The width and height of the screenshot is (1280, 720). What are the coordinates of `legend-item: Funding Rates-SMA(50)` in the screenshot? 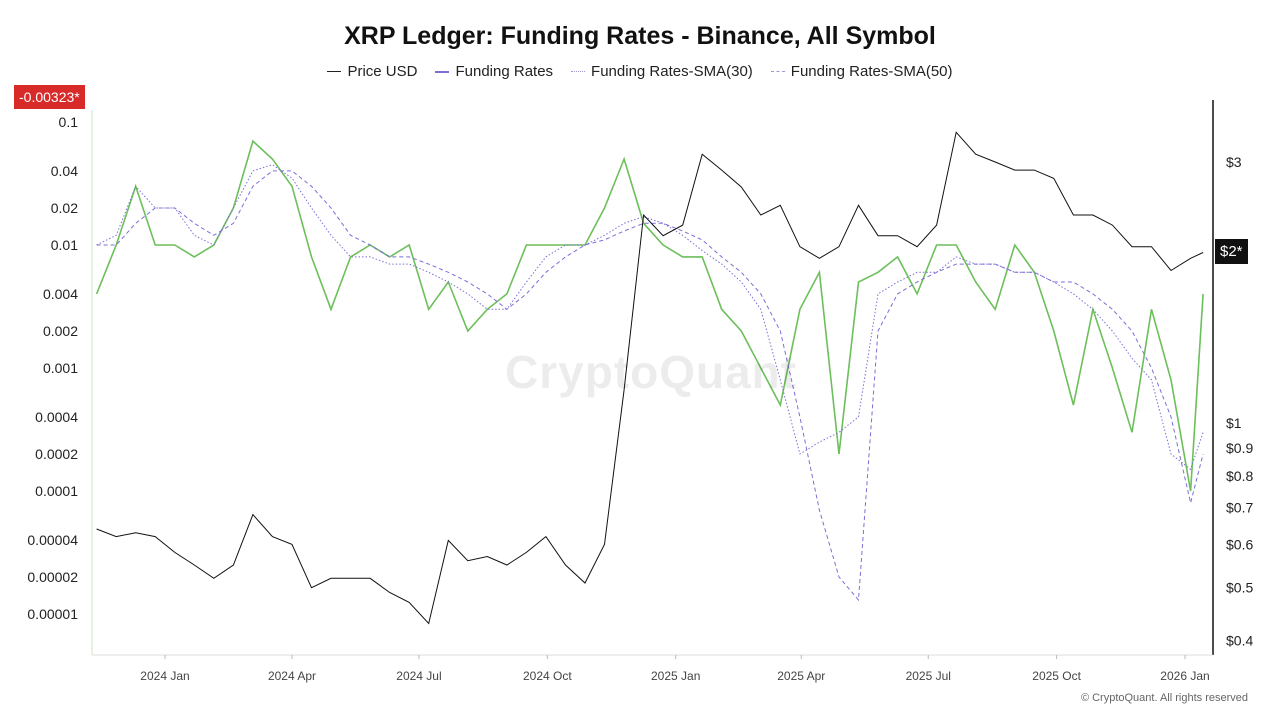 It's located at (861, 71).